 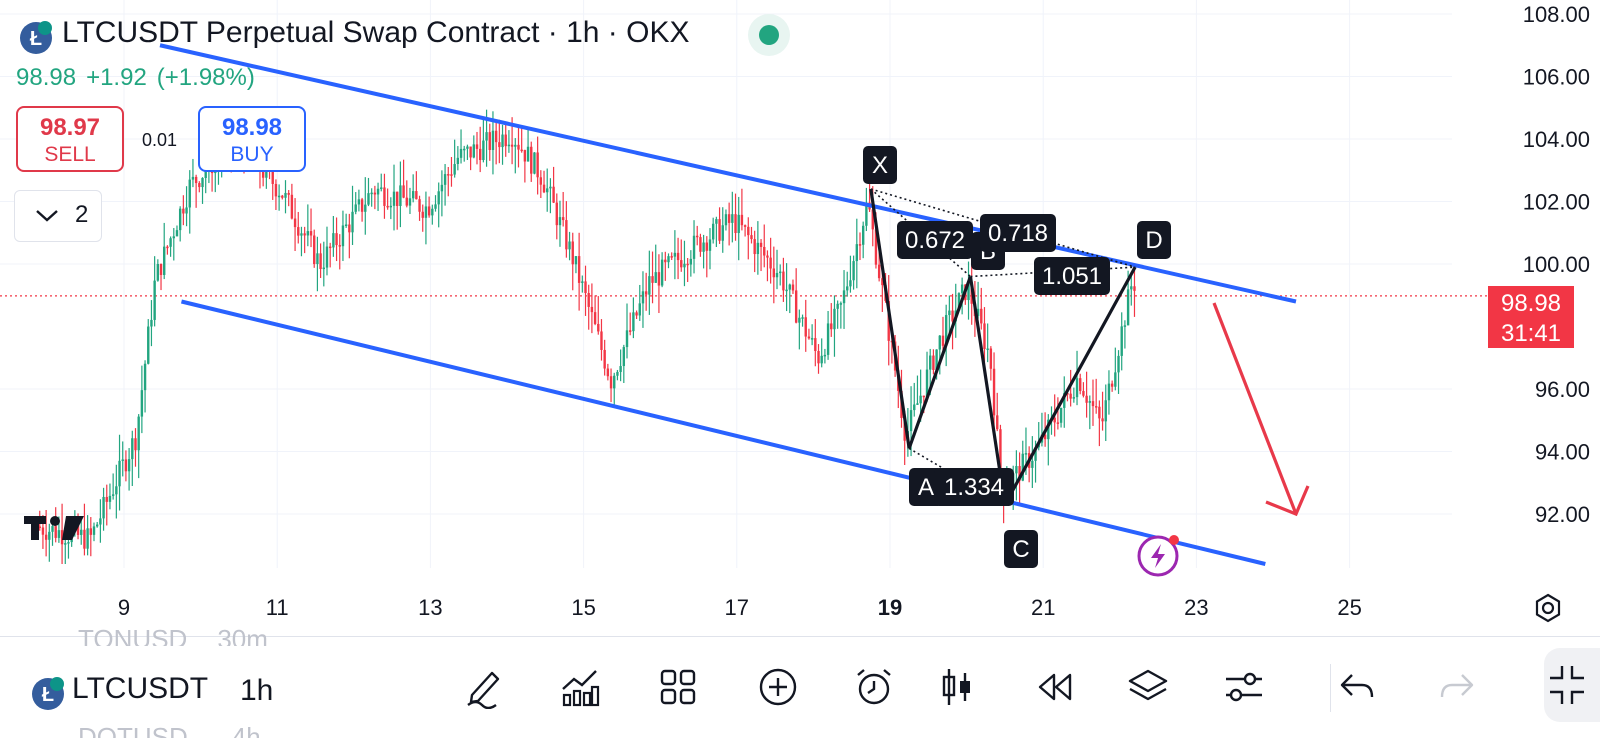 What do you see at coordinates (257, 690) in the screenshot?
I see `interval-selector: 1h` at bounding box center [257, 690].